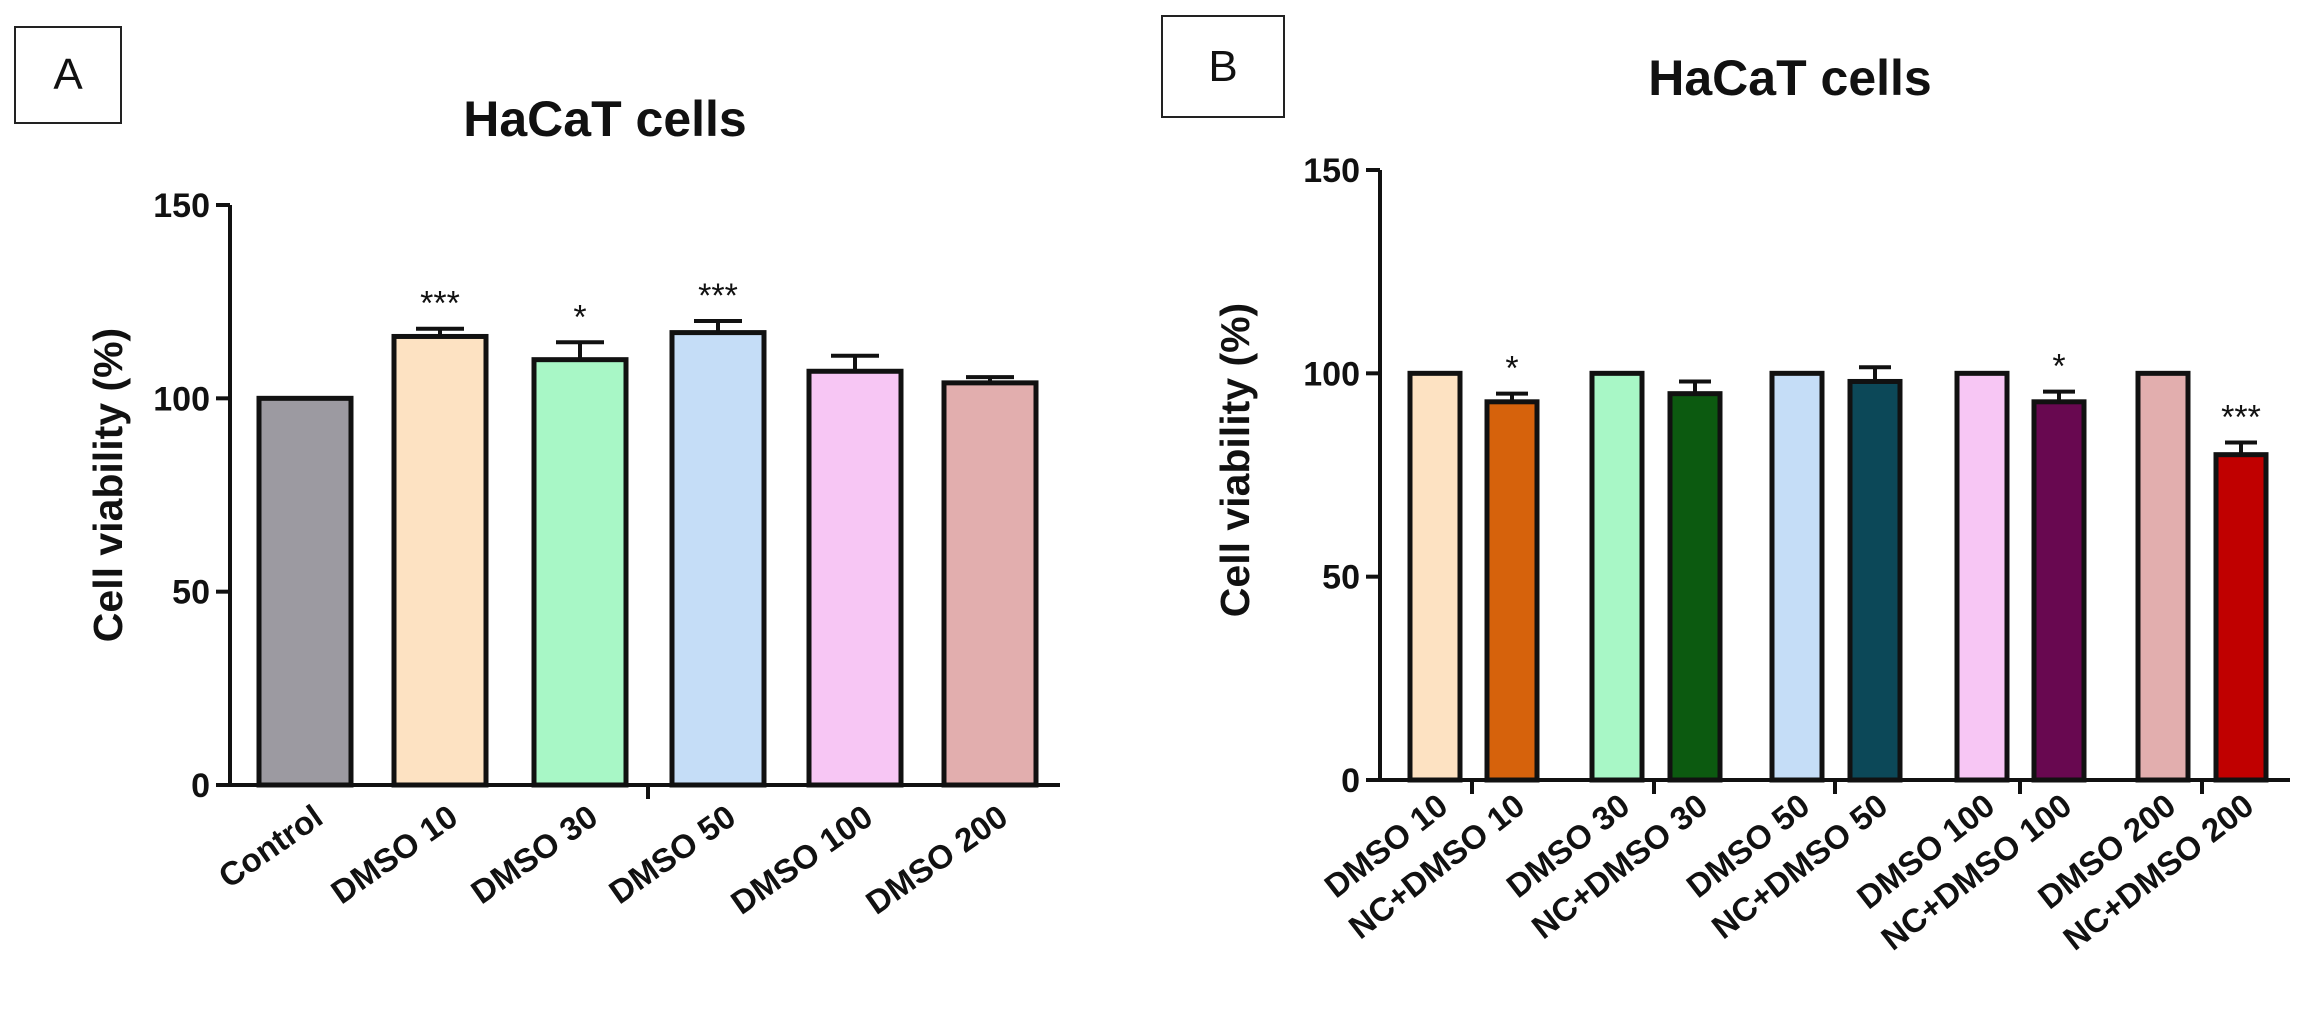 The image size is (2307, 1032). Describe the element at coordinates (579, 317) in the screenshot. I see `chart-a-significance-label: *` at that location.